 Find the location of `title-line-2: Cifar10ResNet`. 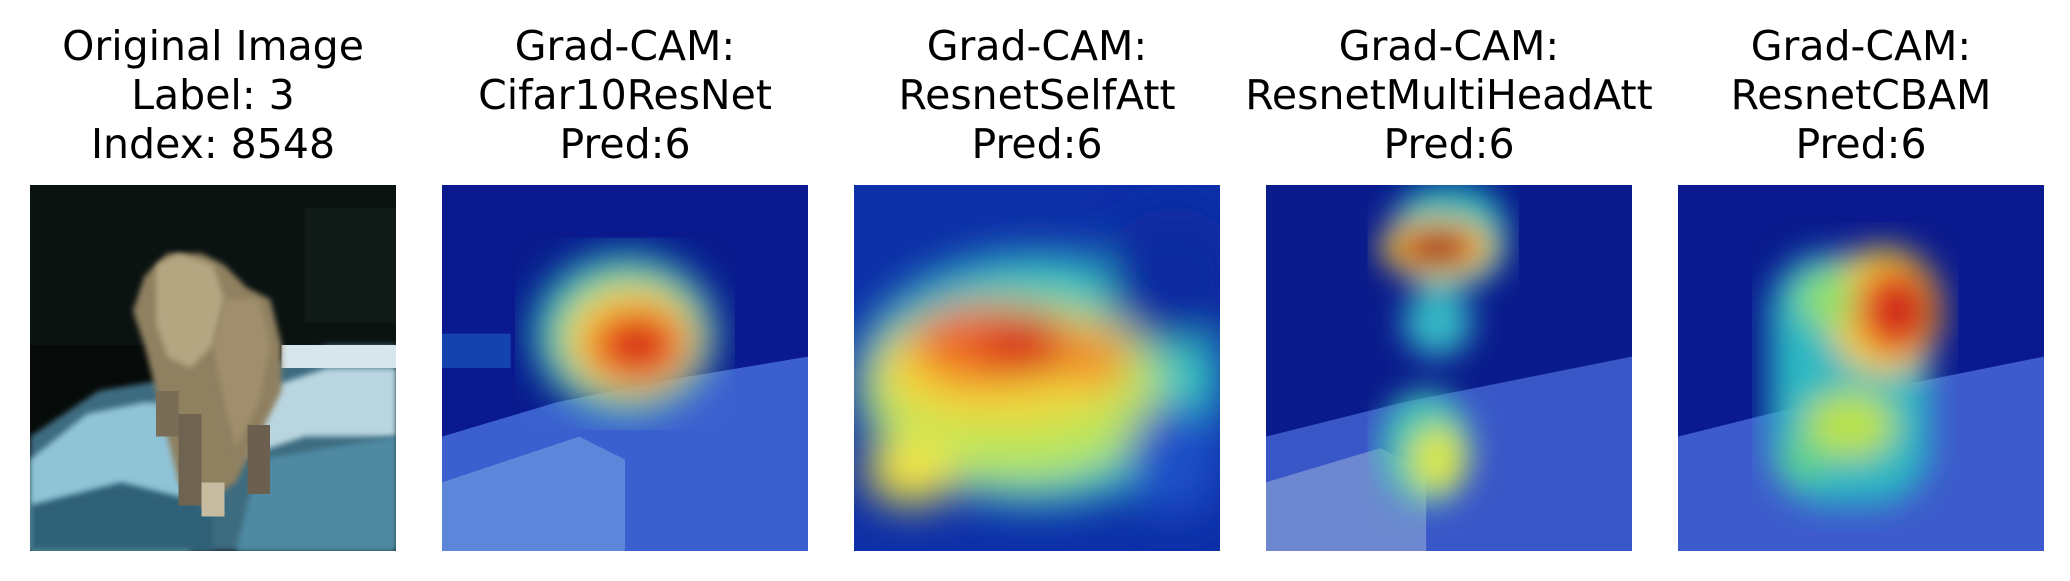

title-line-2: Cifar10ResNet is located at coordinates (625, 95).